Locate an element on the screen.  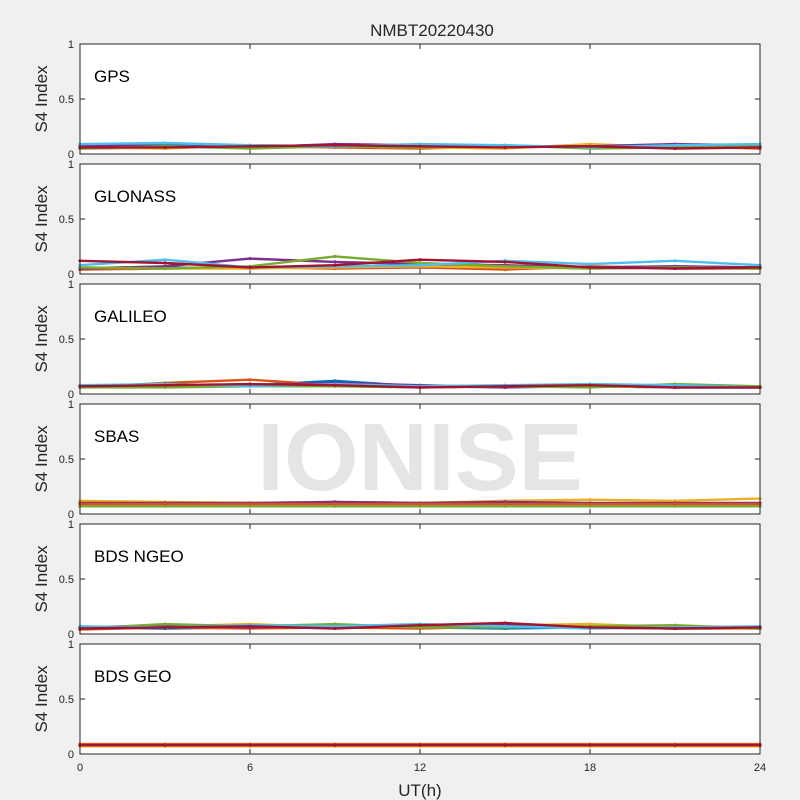
watermark: IONISE is located at coordinates (419, 457).